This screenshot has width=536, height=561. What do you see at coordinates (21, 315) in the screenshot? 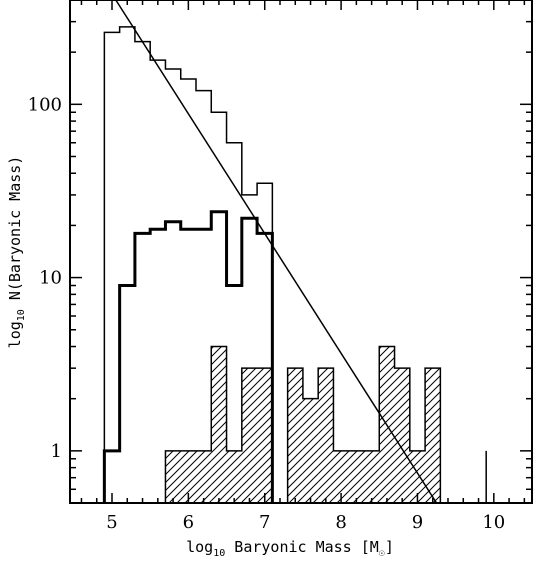
I see `y-axis-label-prefix-sub: 10` at bounding box center [21, 315].